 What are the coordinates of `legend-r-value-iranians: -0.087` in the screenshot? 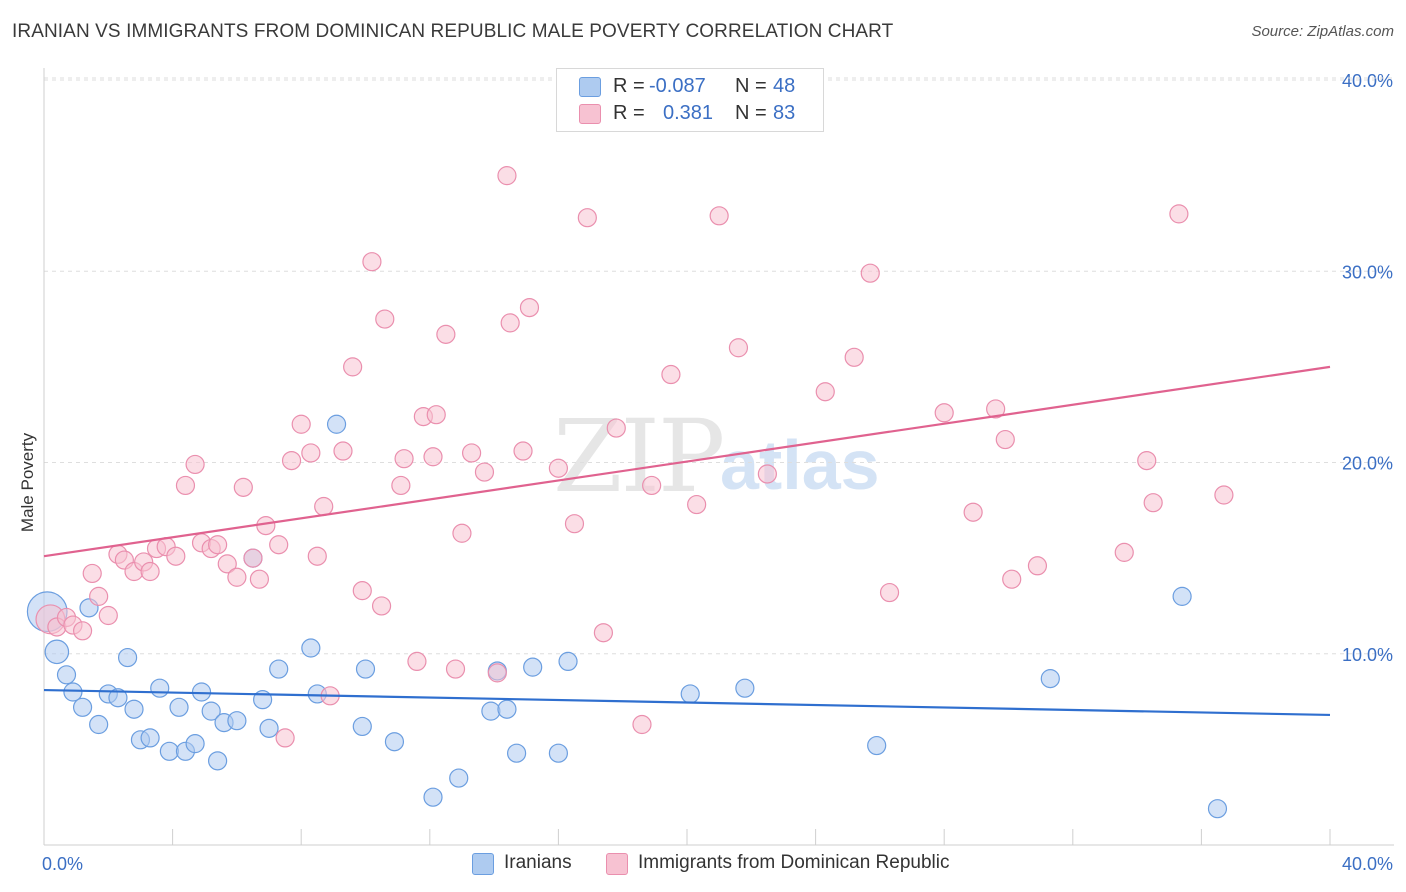 It's located at (677, 86).